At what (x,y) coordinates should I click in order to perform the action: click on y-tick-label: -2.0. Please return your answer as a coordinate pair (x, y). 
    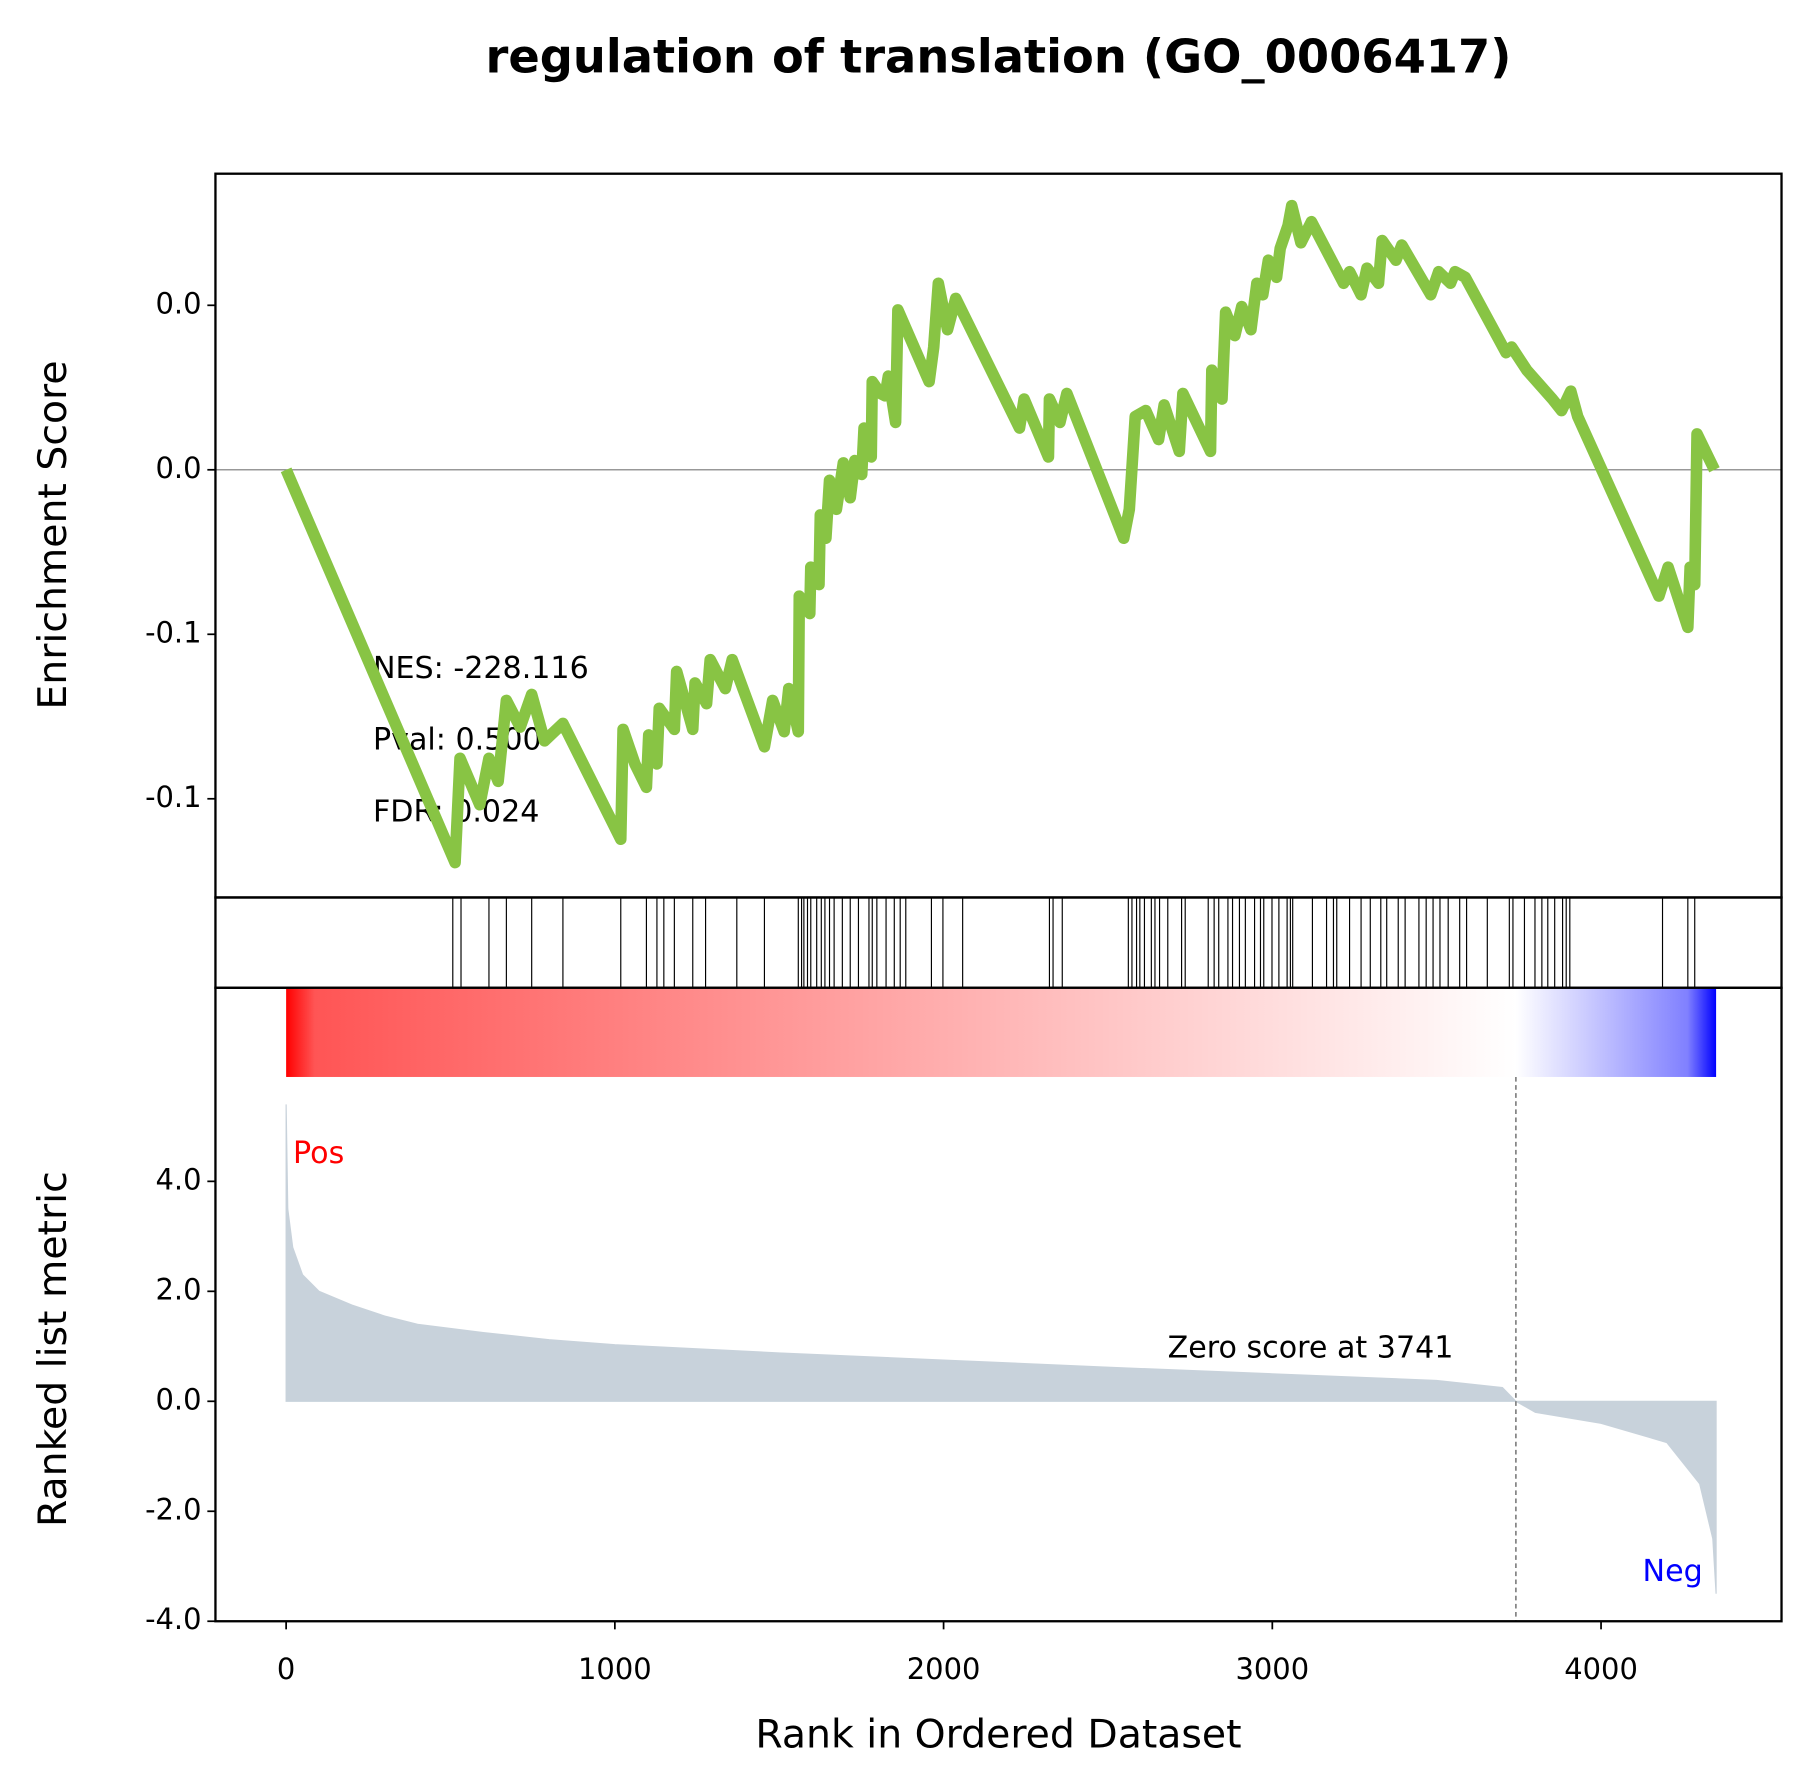
    Looking at the image, I should click on (173, 1509).